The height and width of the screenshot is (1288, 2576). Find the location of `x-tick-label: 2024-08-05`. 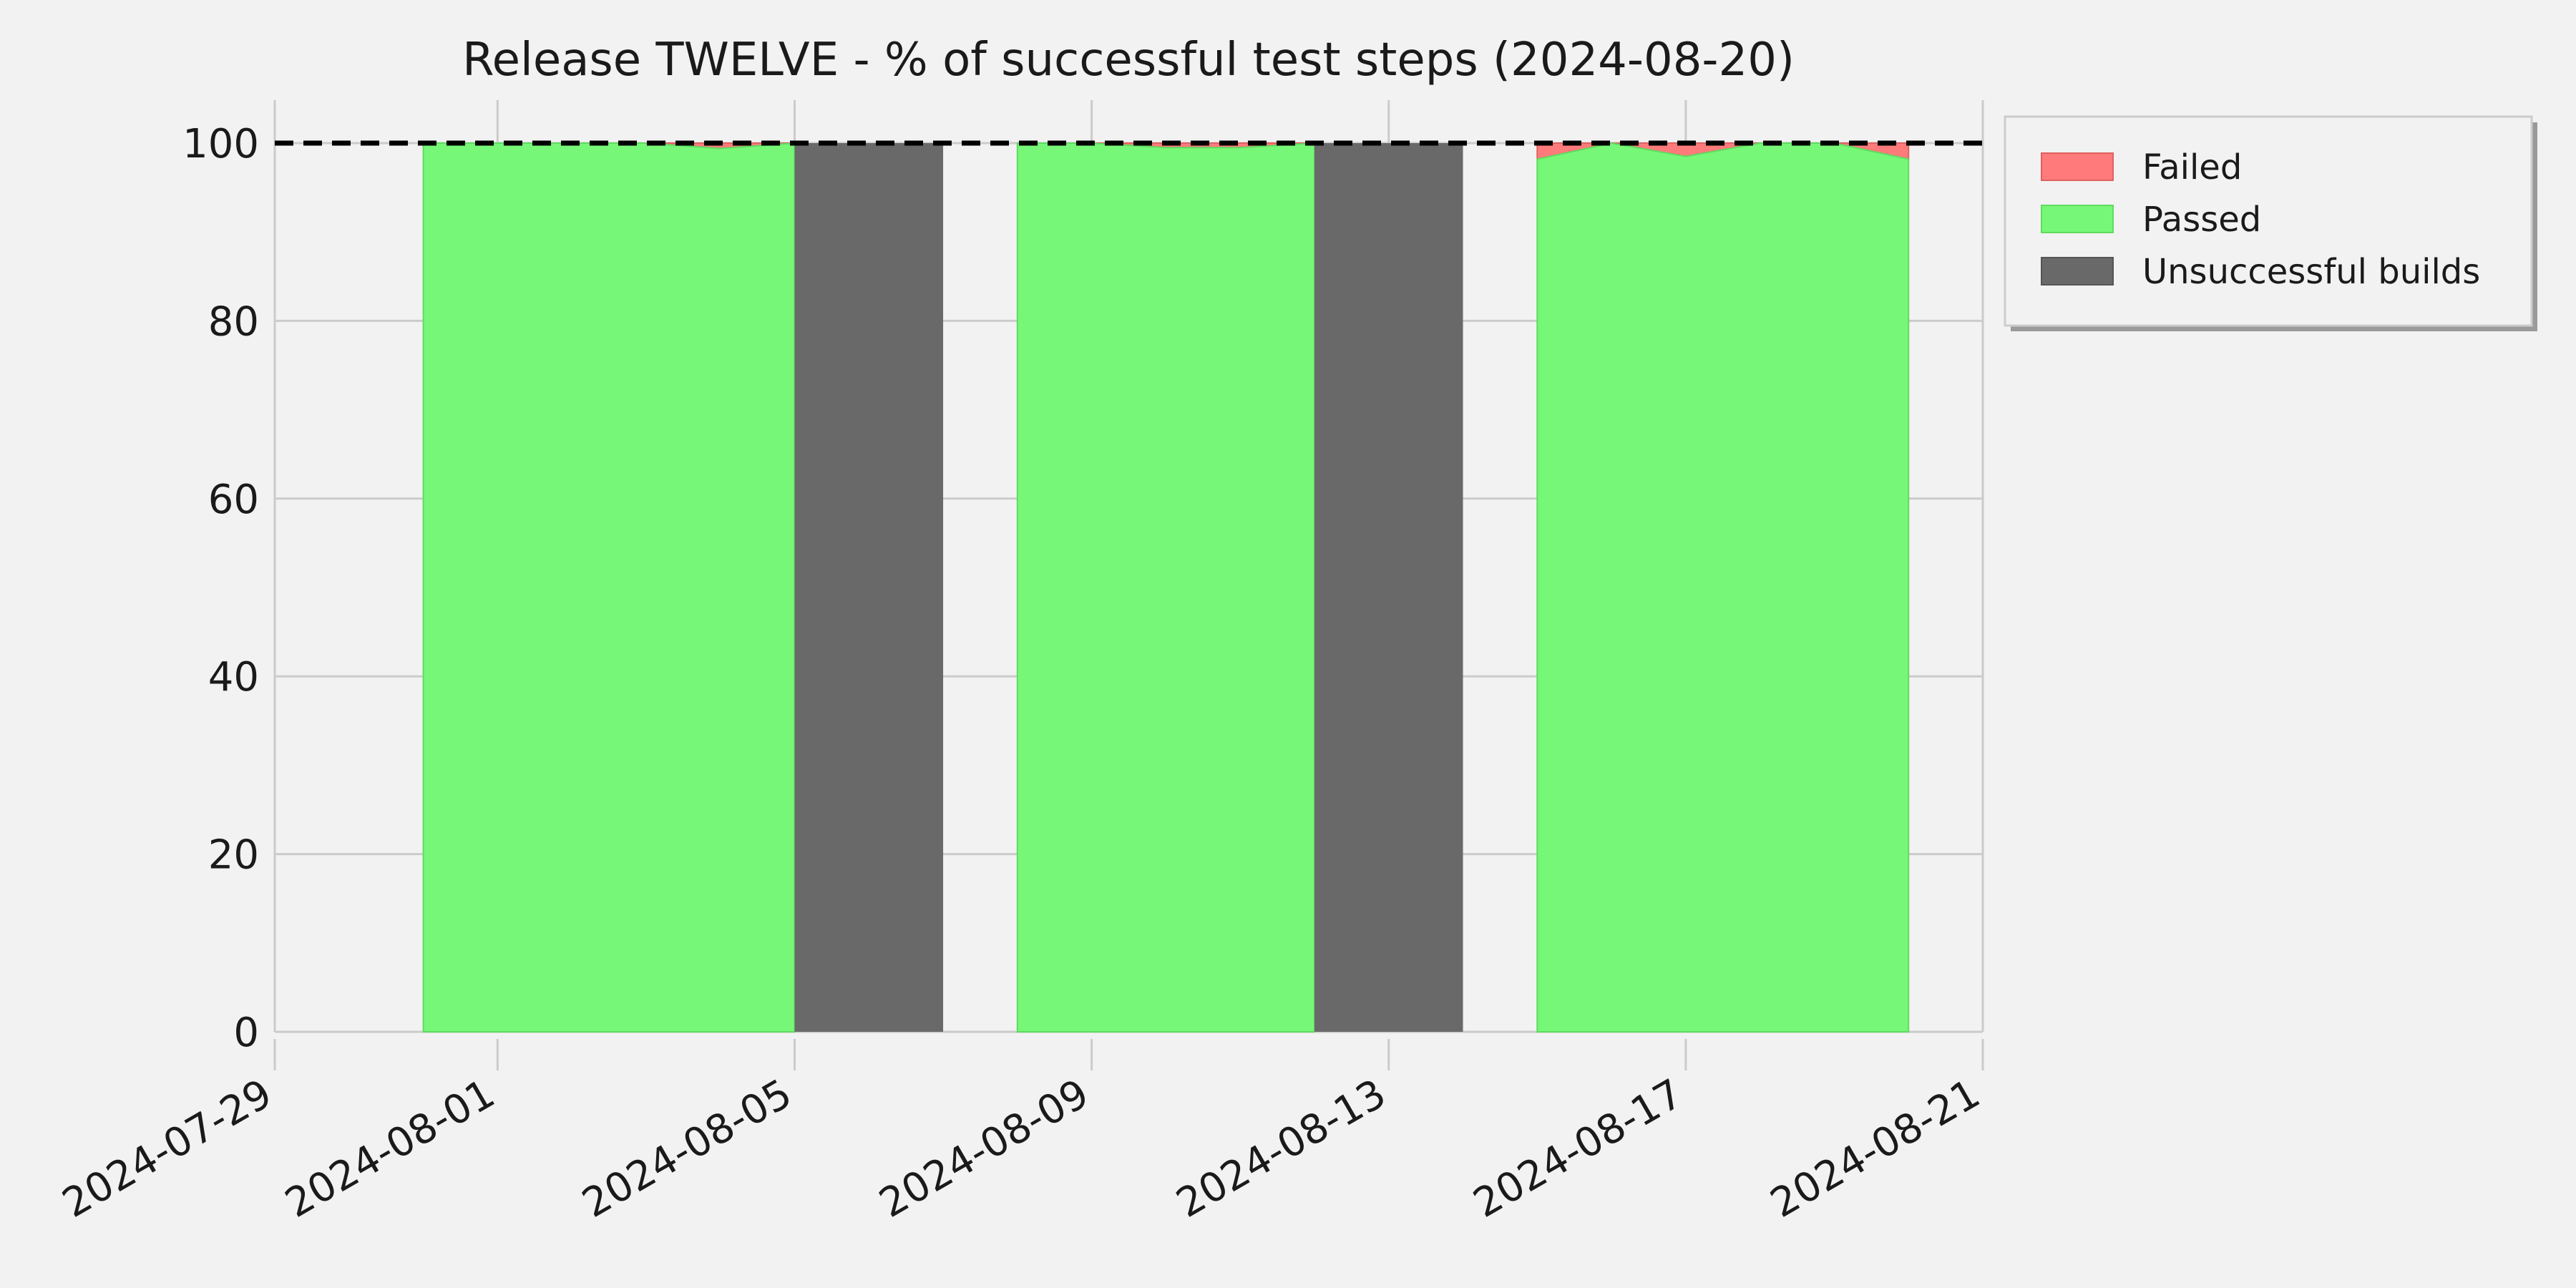

x-tick-label: 2024-08-05 is located at coordinates (687, 1148).